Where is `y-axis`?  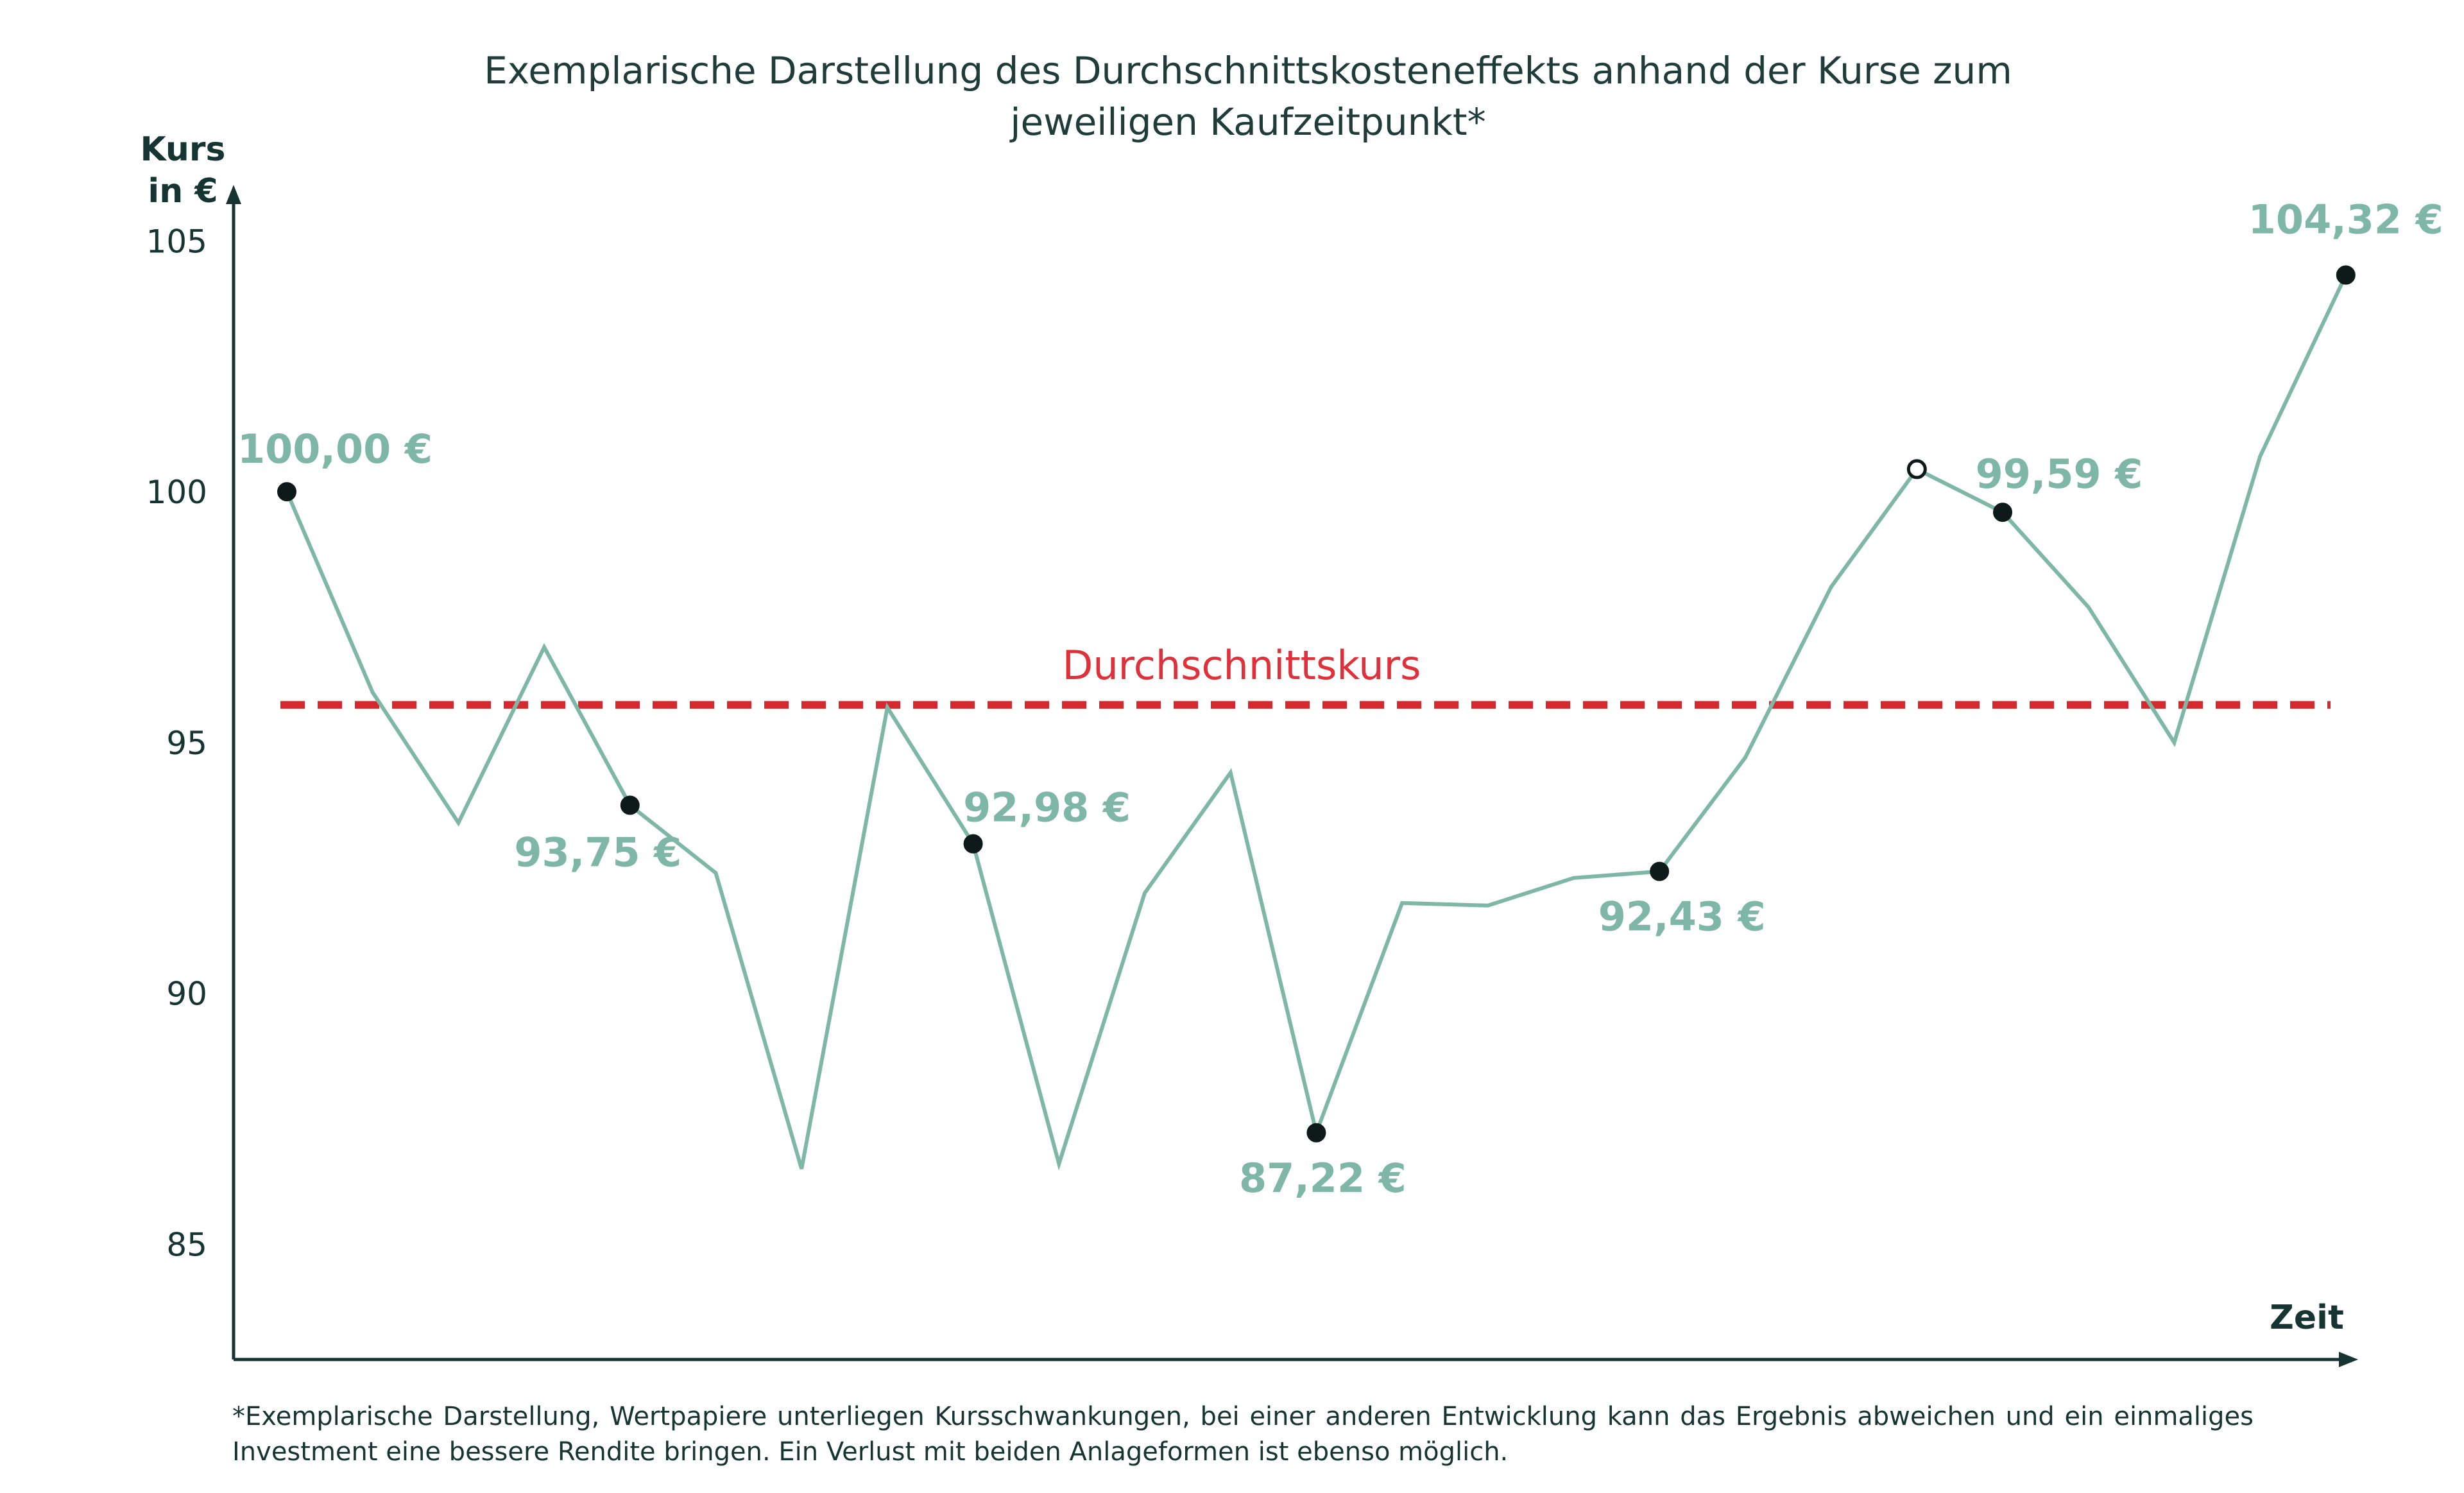
y-axis is located at coordinates (234, 772).